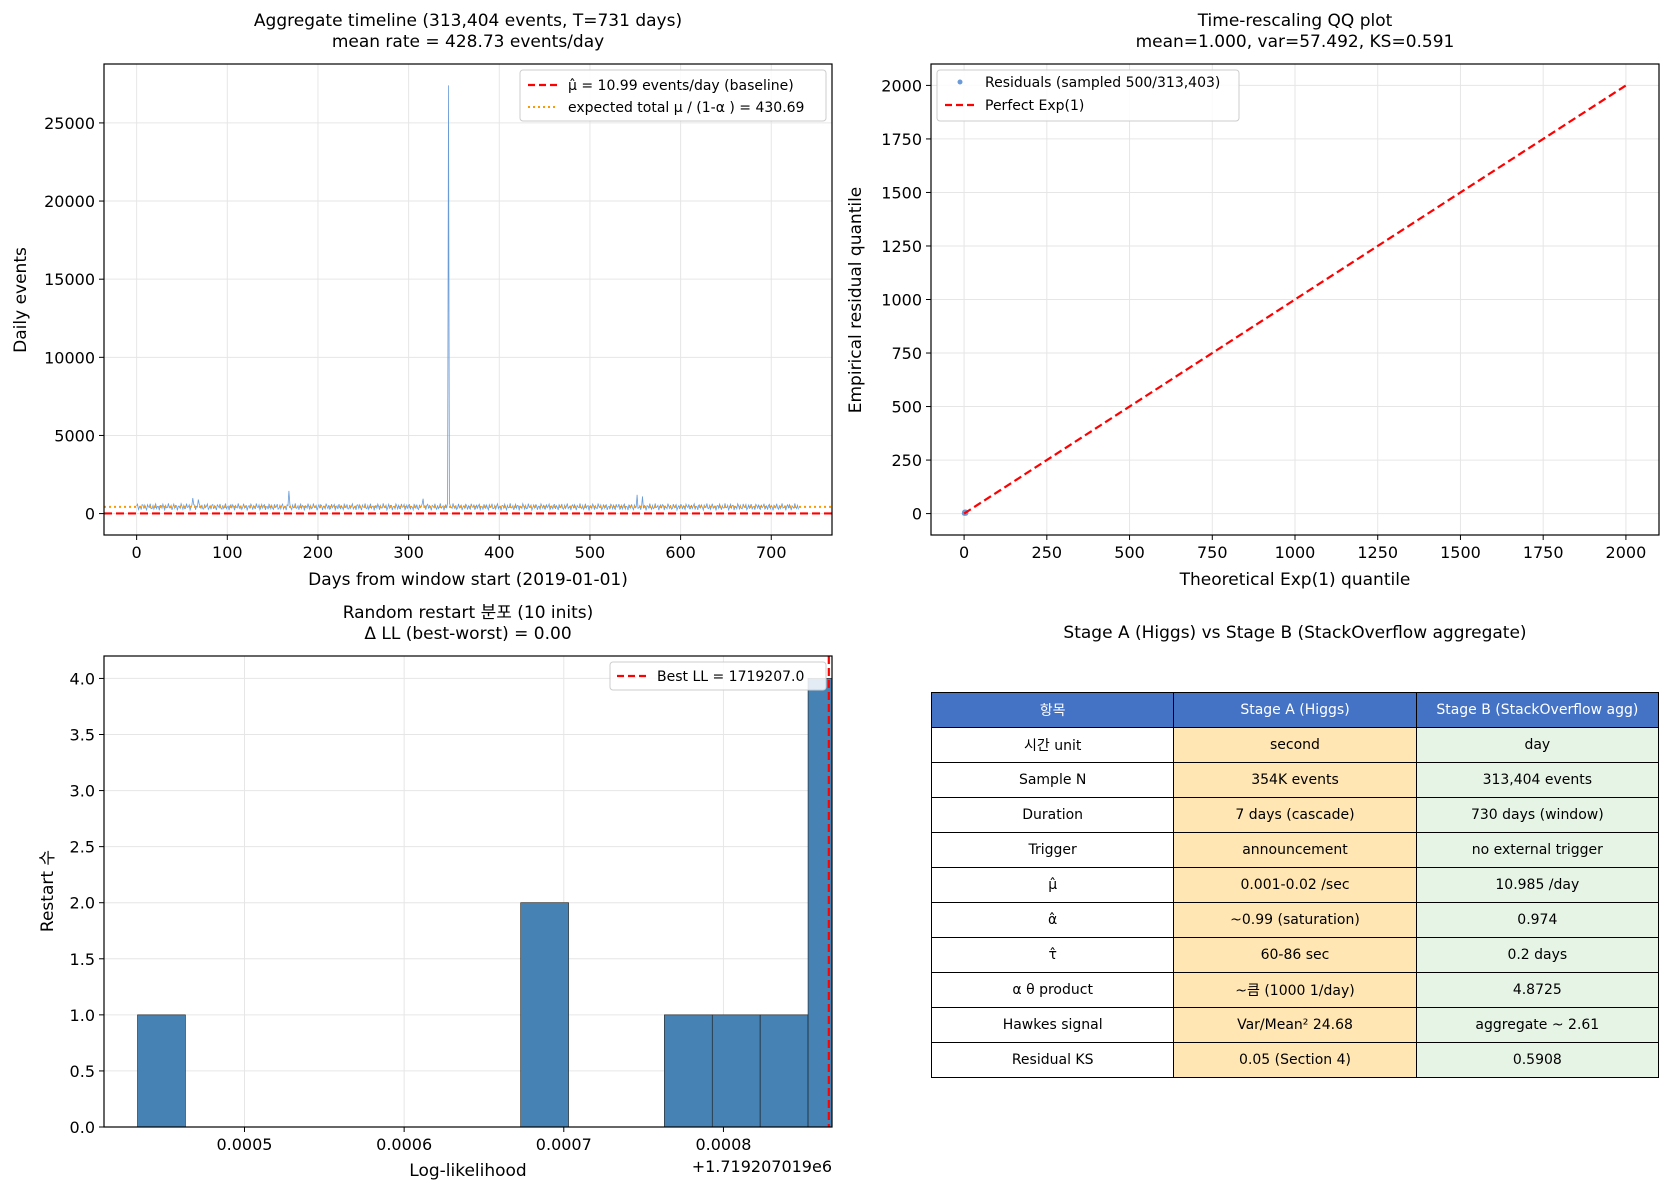 The height and width of the screenshot is (1188, 1668). I want to click on y-tick-label: 500, so click(906, 407).